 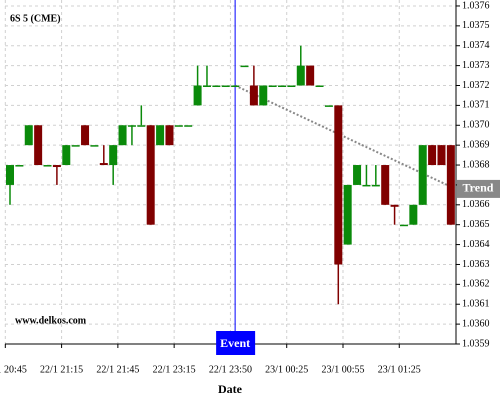 I want to click on y-tick-label: 1.0374, so click(x=476, y=45).